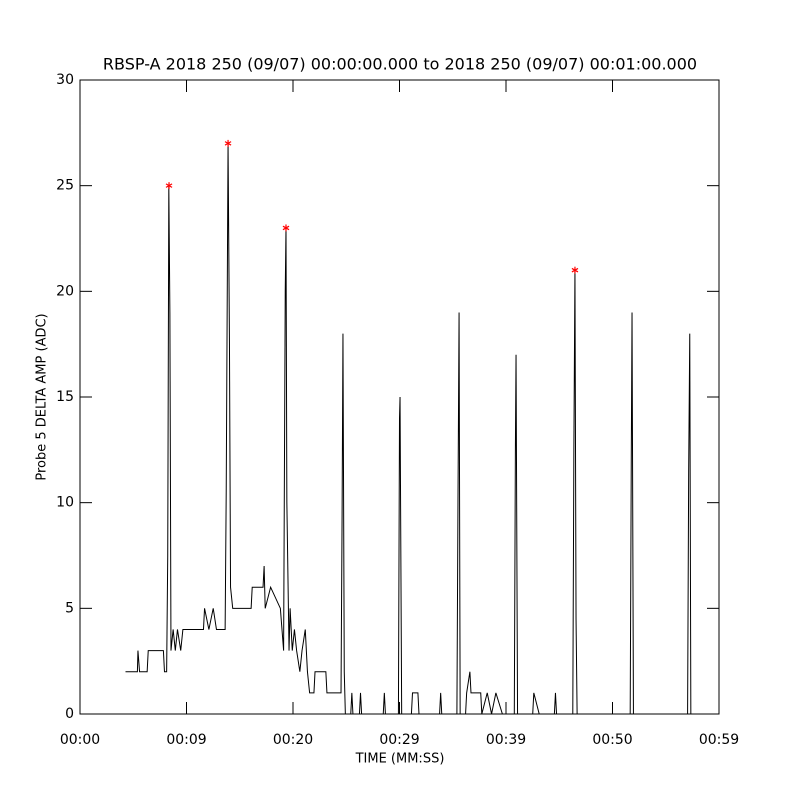 This screenshot has width=800, height=800. Describe the element at coordinates (400, 759) in the screenshot. I see `x-axis-label: TIME (MM:SS)` at that location.